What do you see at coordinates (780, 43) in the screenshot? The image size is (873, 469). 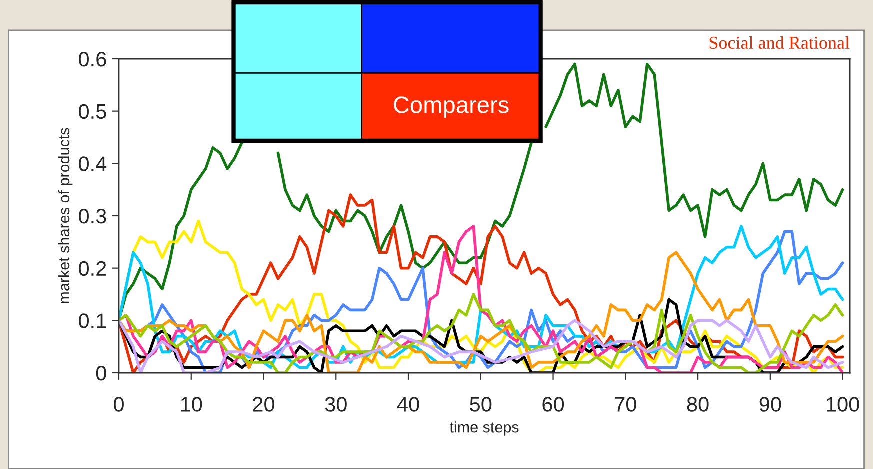 I see `text: Social and Rational` at bounding box center [780, 43].